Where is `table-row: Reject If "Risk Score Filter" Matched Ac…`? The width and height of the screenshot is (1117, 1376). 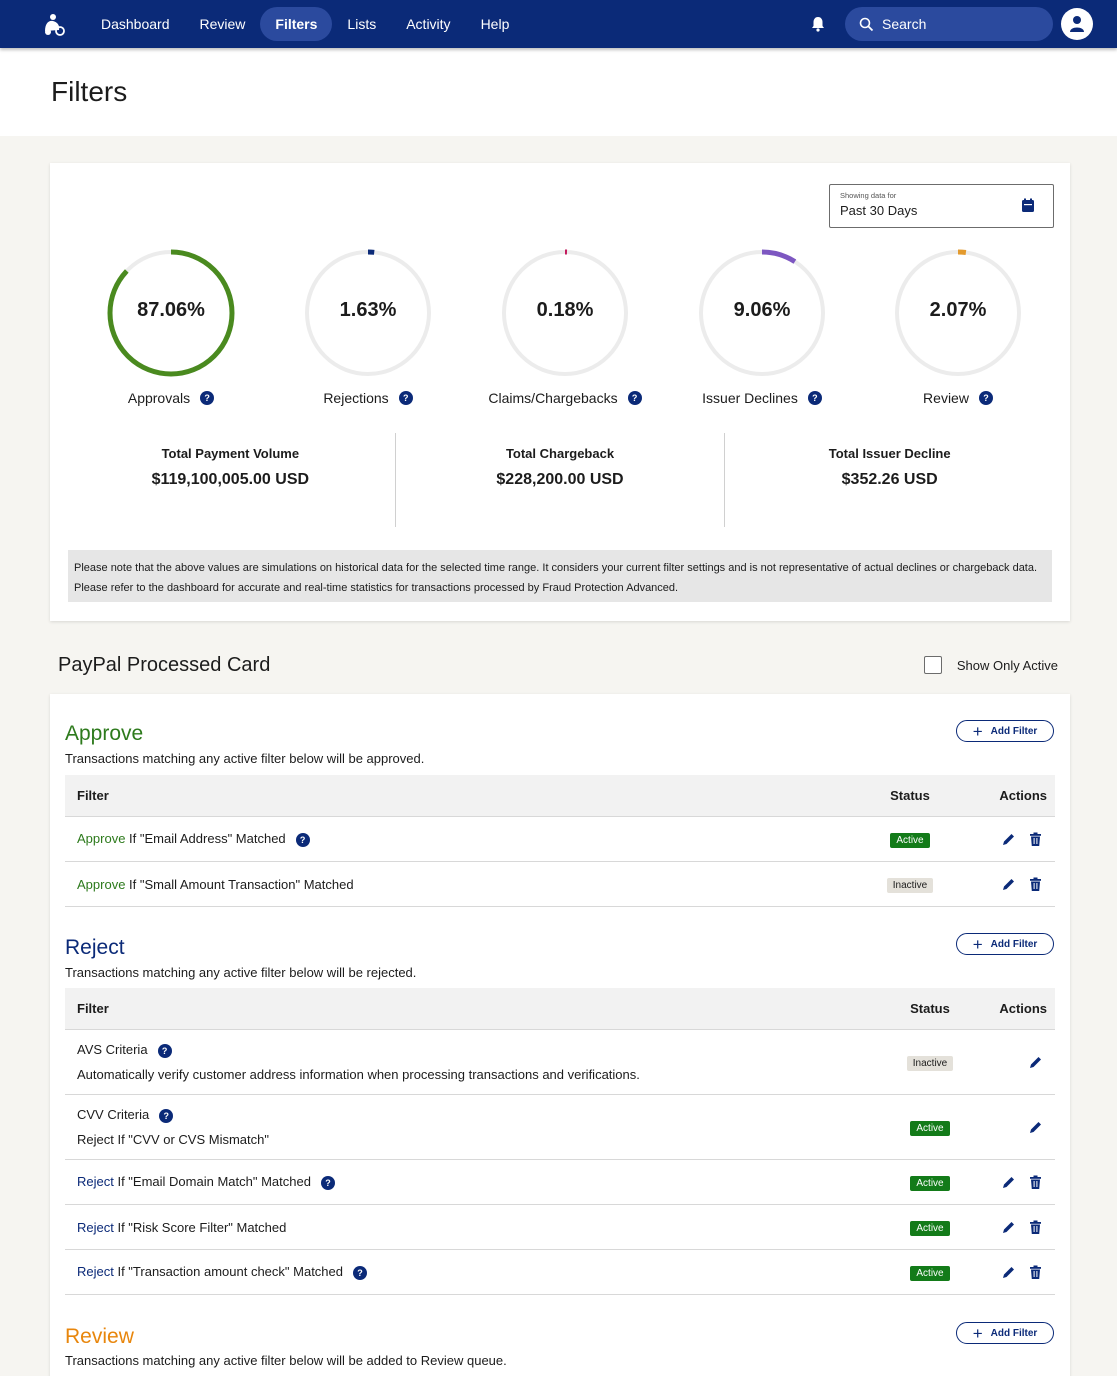 table-row: Reject If "Risk Score Filter" Matched Ac… is located at coordinates (560, 1227).